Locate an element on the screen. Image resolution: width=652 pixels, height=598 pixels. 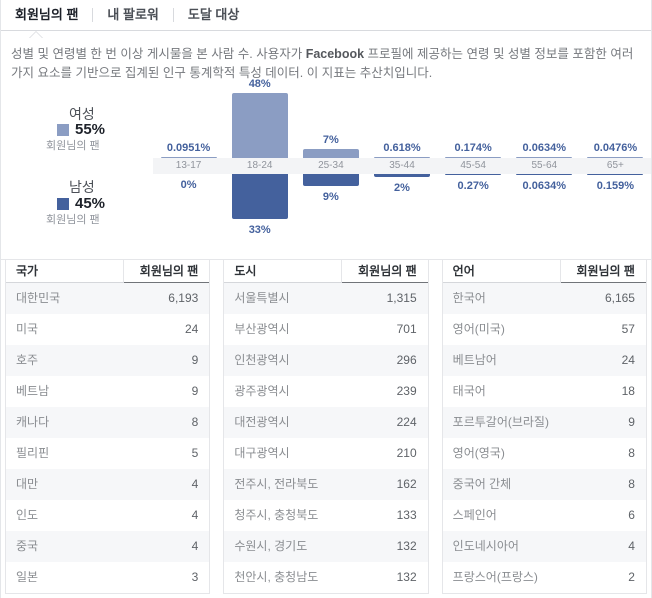
table-row: 천안시, 충청남도 132 is located at coordinates (325, 577).